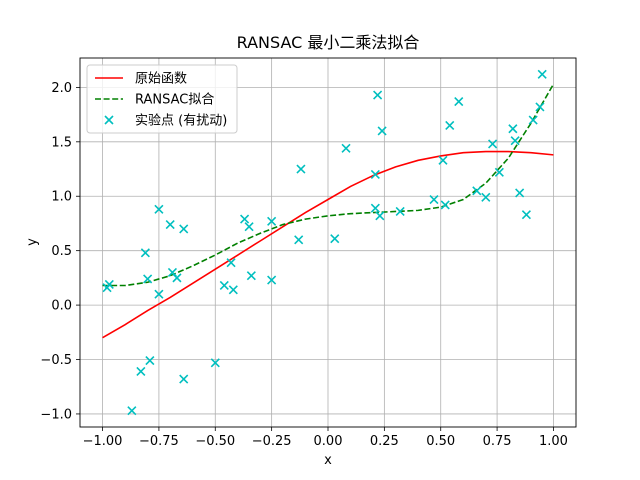 This screenshot has width=640, height=480. What do you see at coordinates (61, 197) in the screenshot?
I see `y-tick-label: 1.0` at bounding box center [61, 197].